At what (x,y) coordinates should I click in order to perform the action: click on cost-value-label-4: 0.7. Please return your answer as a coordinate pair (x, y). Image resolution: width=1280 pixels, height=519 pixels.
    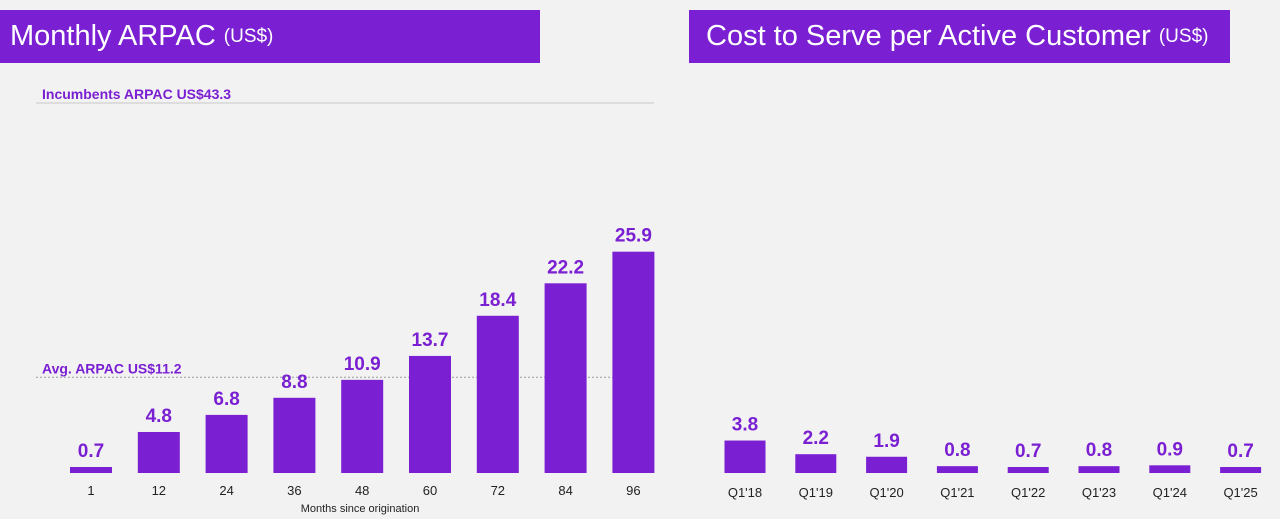
    Looking at the image, I should click on (1028, 451).